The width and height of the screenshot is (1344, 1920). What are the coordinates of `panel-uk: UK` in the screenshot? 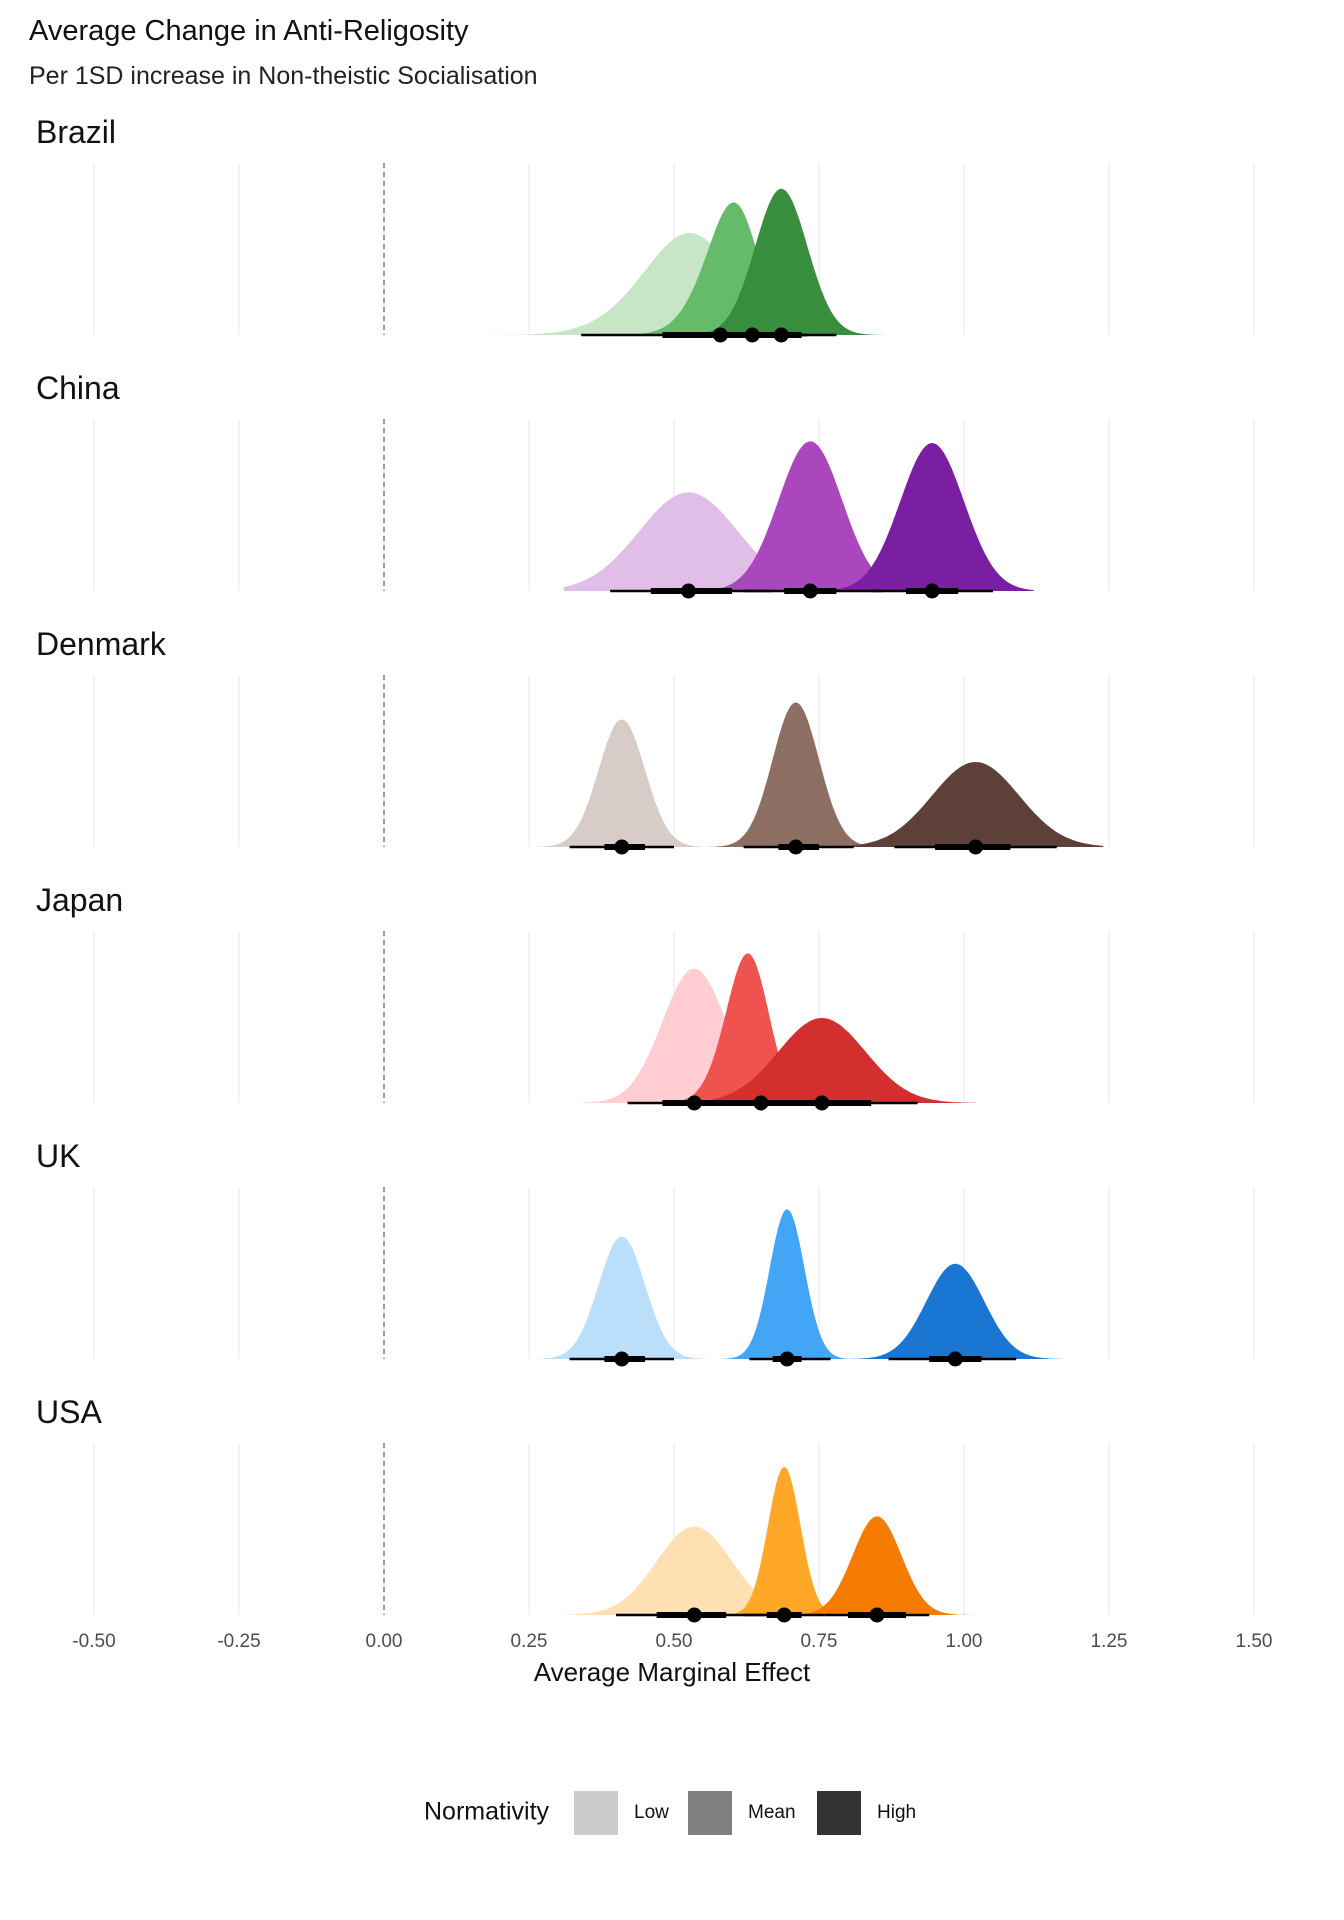 It's located at (645, 1252).